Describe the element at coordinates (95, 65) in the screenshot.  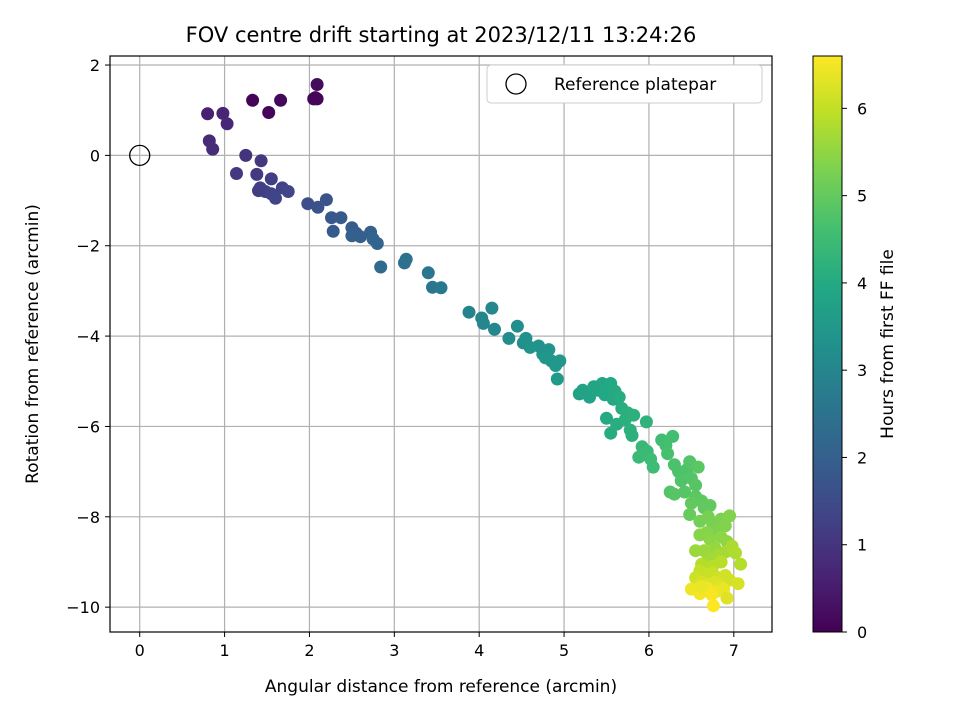
I see `y-tick-label: 2` at that location.